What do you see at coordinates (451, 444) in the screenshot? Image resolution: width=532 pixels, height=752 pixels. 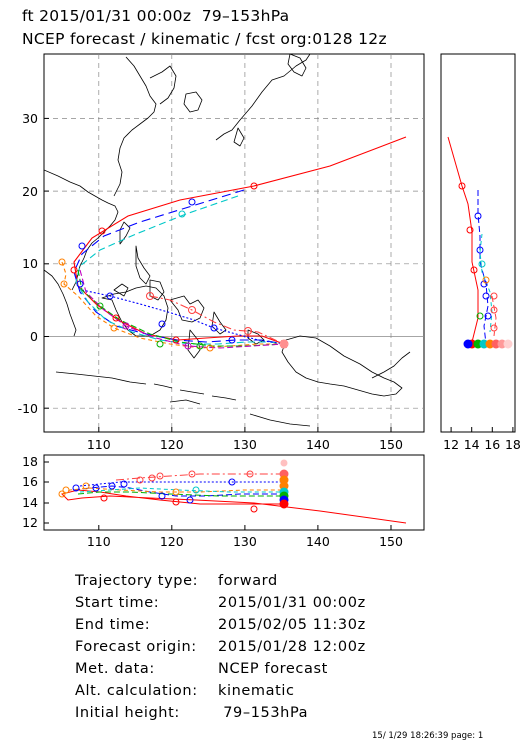 I see `side-x-tick-label: 12` at bounding box center [451, 444].